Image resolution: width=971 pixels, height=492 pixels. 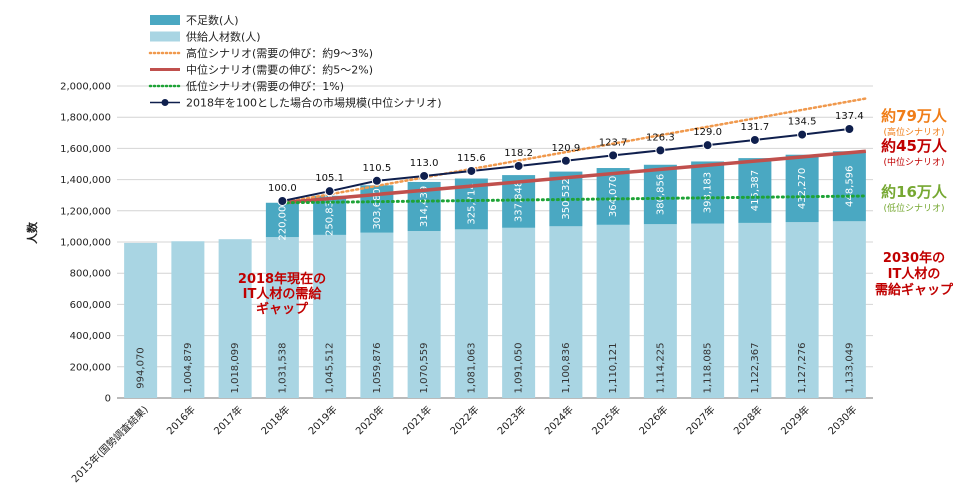 What do you see at coordinates (914, 290) in the screenshot?
I see `gap-2030-label: 需給ギャップ` at bounding box center [914, 290].